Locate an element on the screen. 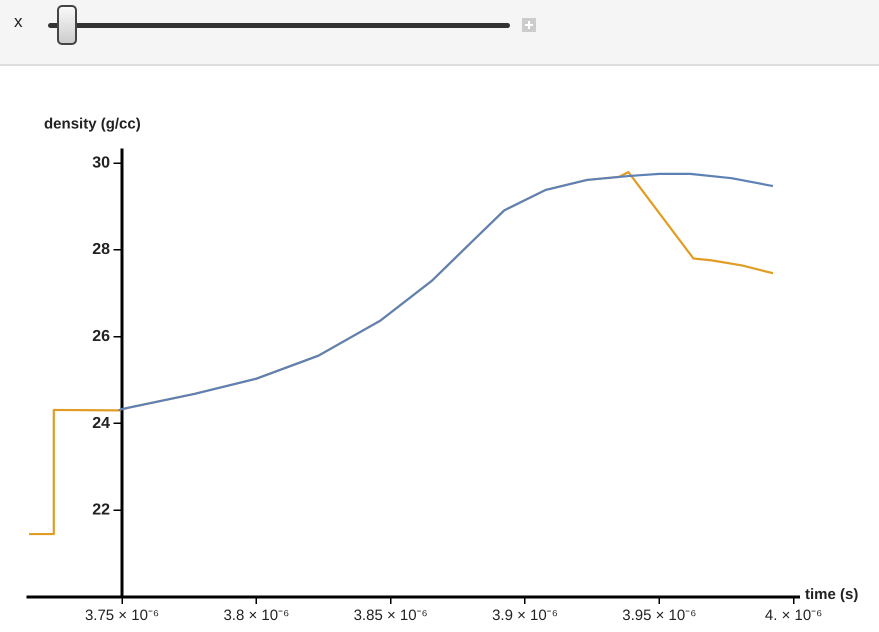 The width and height of the screenshot is (879, 632). y-tick-label: 30 is located at coordinates (101, 163).